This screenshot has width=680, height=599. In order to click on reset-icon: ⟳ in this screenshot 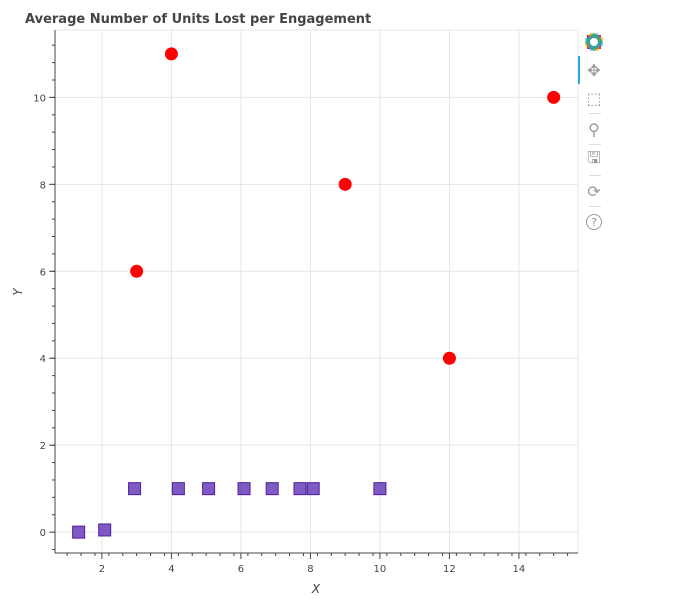, I will do `click(594, 191)`.